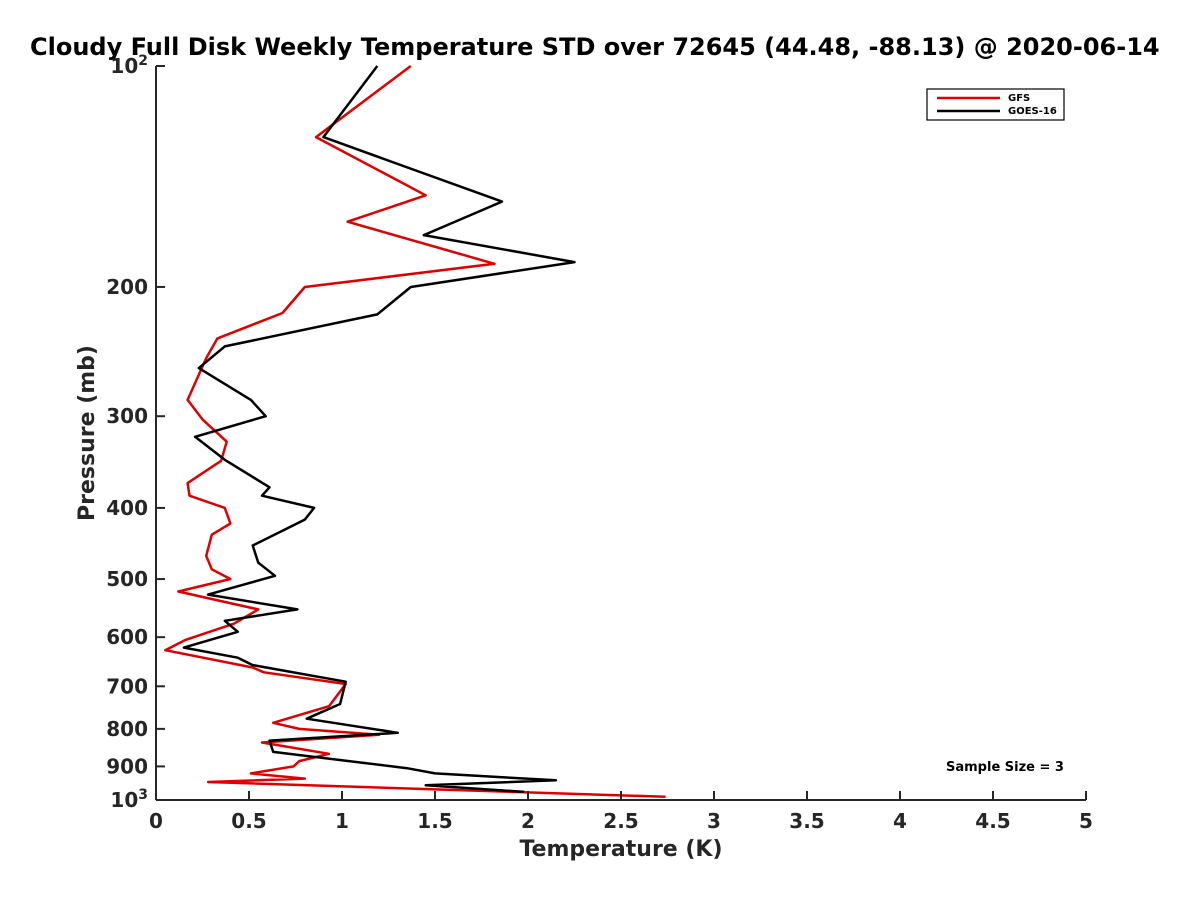  What do you see at coordinates (1032, 111) in the screenshot?
I see `legend-label-goes16: GOES-16` at bounding box center [1032, 111].